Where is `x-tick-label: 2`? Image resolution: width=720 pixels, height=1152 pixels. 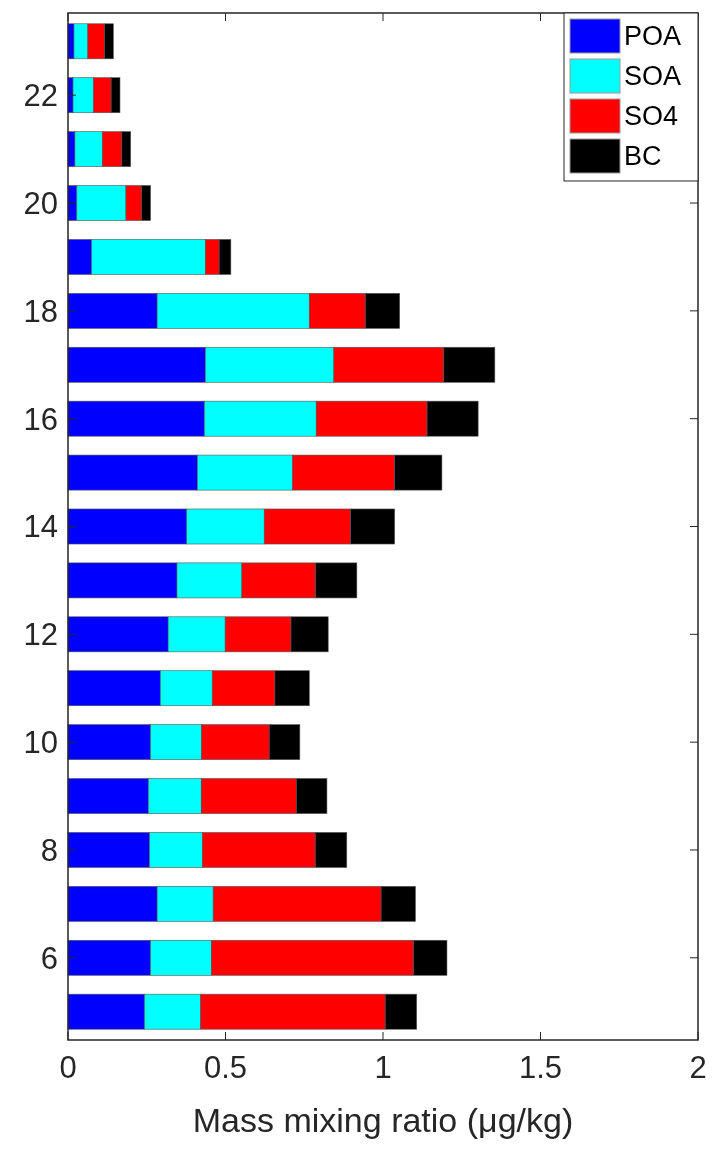 x-tick-label: 2 is located at coordinates (698, 1067).